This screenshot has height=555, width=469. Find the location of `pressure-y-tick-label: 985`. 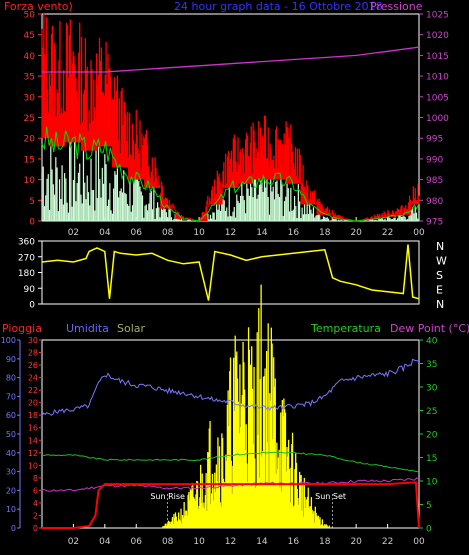

pressure-y-tick-label: 985 is located at coordinates (434, 181).